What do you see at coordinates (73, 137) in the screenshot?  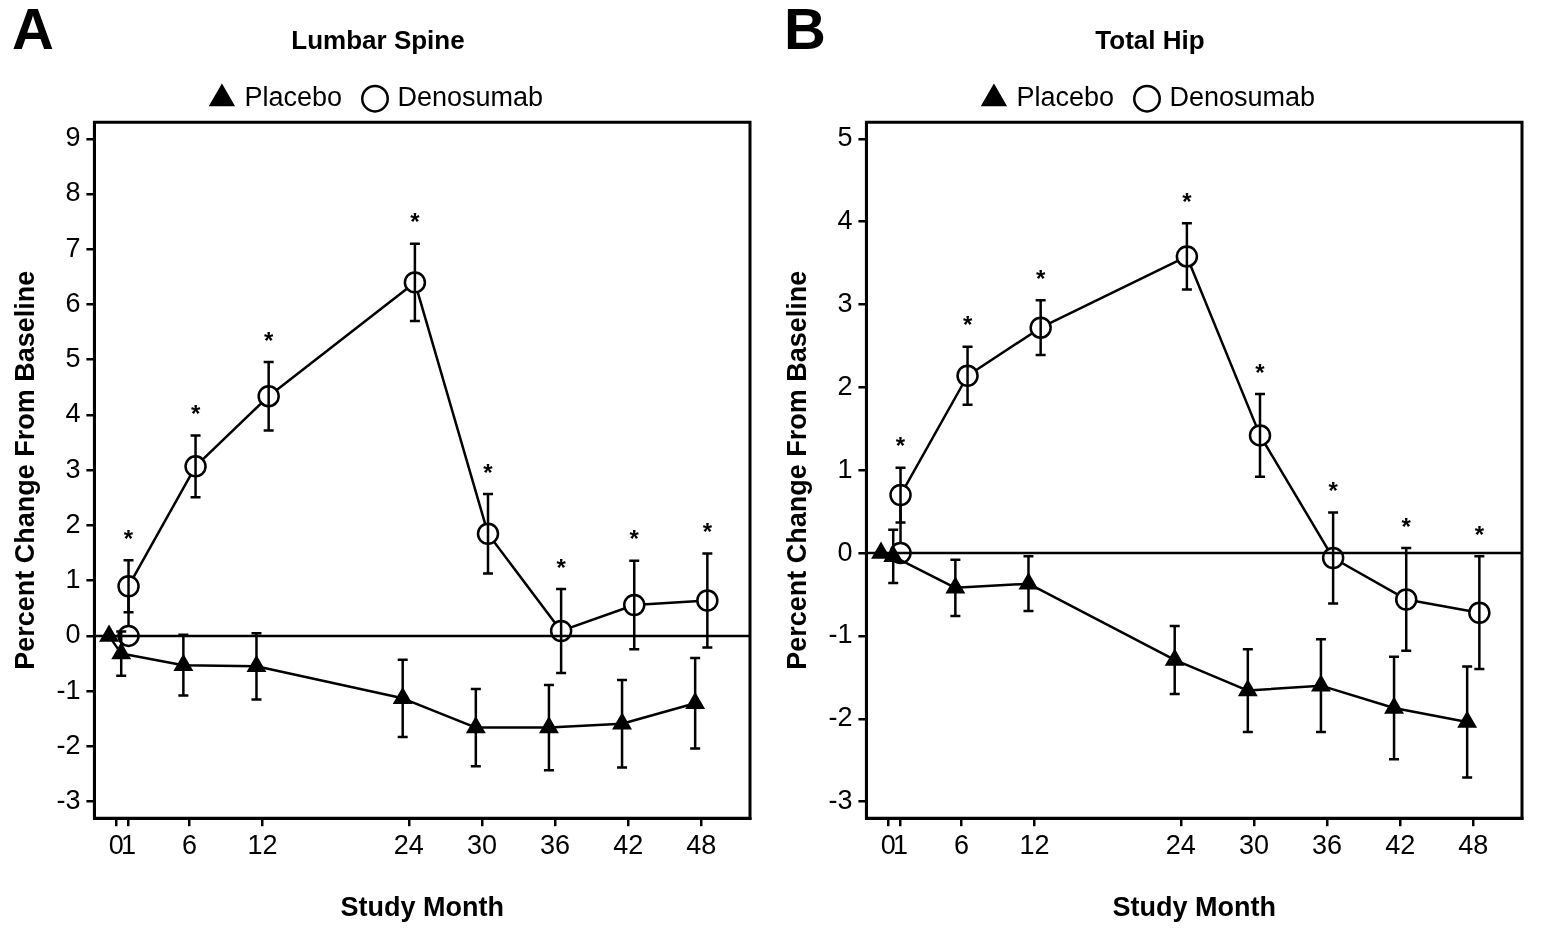 I see `y-tick-label: 9` at bounding box center [73, 137].